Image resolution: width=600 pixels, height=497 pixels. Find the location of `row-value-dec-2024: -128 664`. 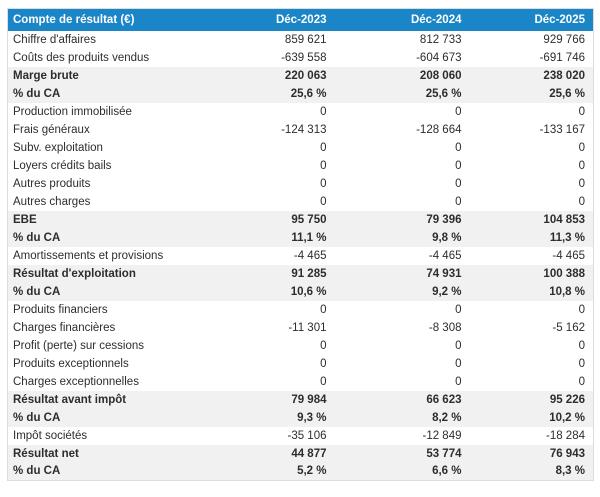

row-value-dec-2024: -128 664 is located at coordinates (439, 129).